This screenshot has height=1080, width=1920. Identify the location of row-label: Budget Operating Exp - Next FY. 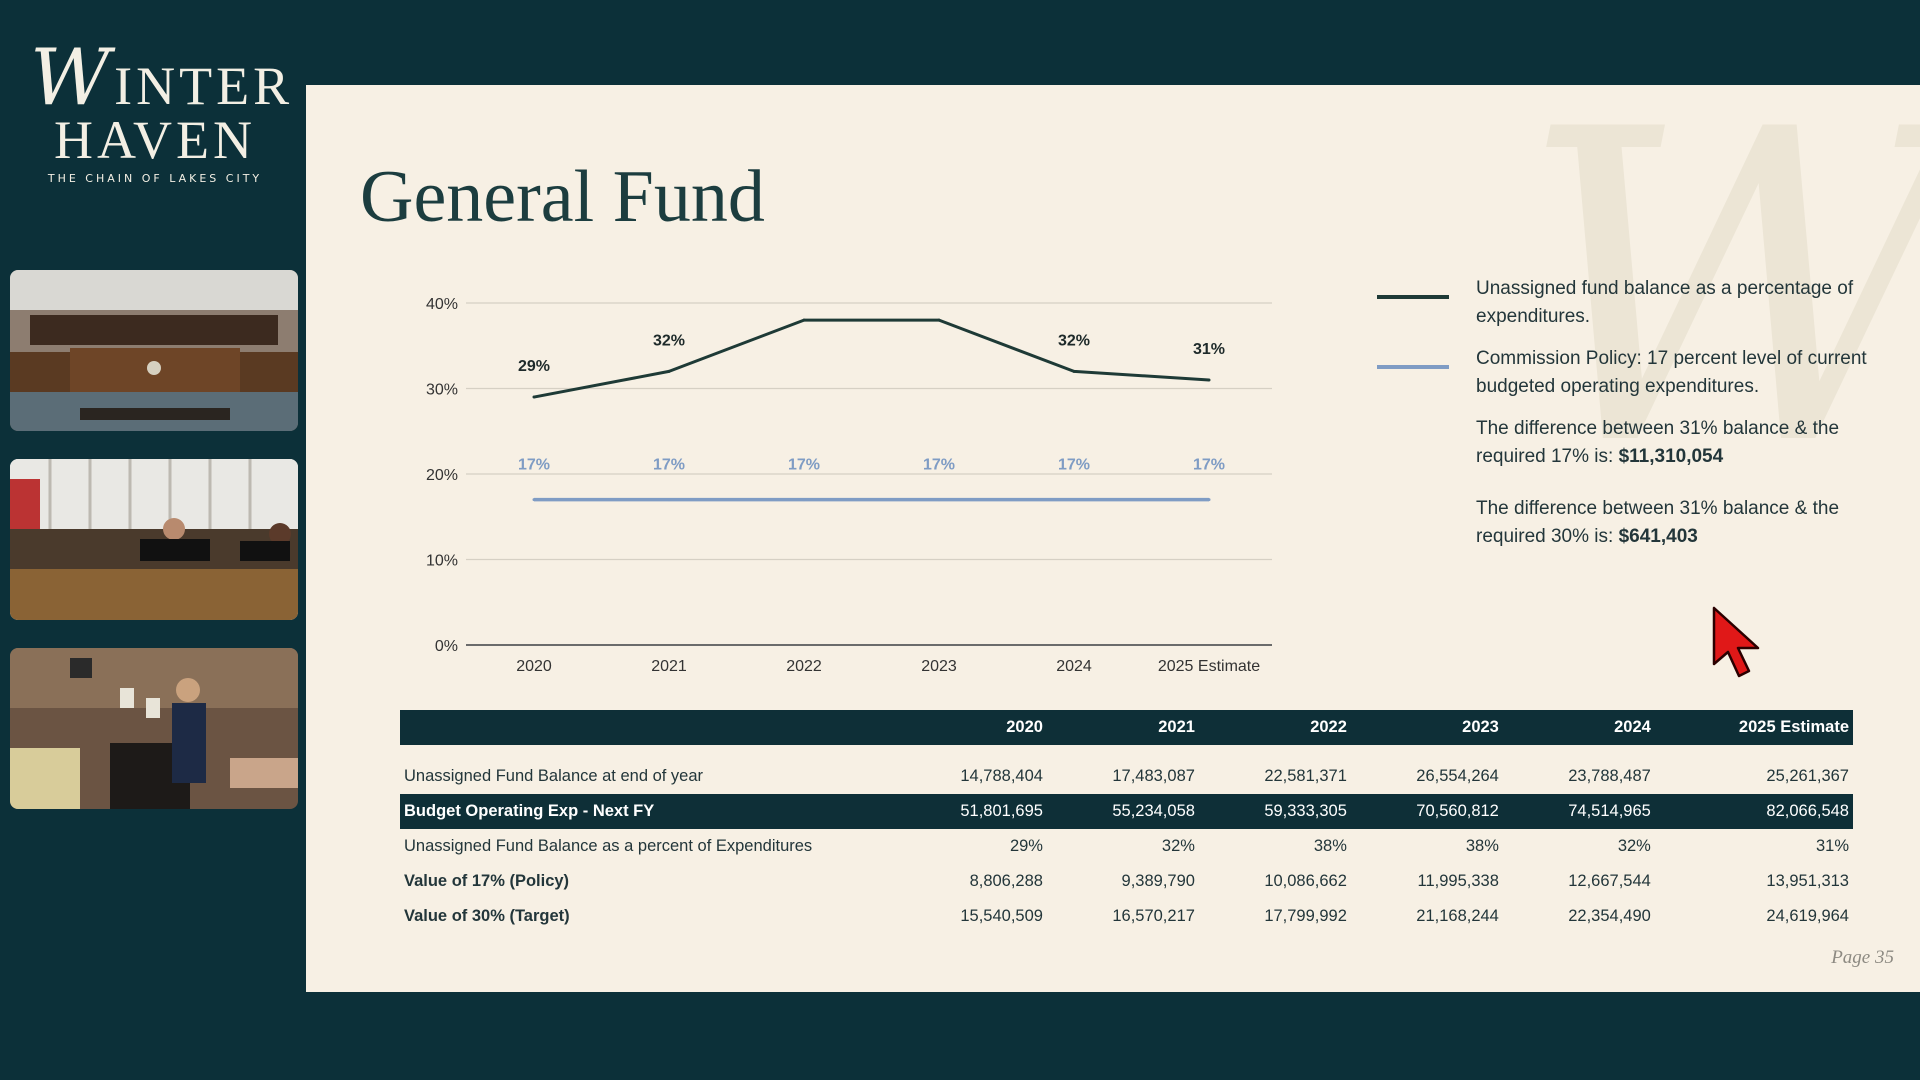
(647, 811).